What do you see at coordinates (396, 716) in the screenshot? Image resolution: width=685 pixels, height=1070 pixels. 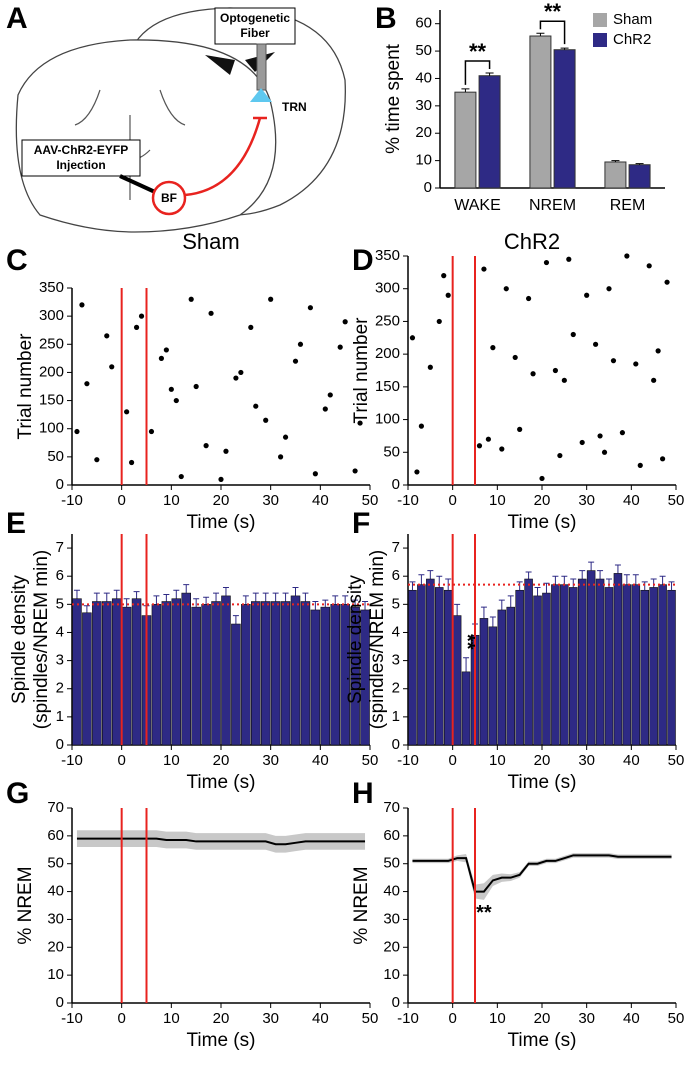 I see `y-tick-label: 1` at bounding box center [396, 716].